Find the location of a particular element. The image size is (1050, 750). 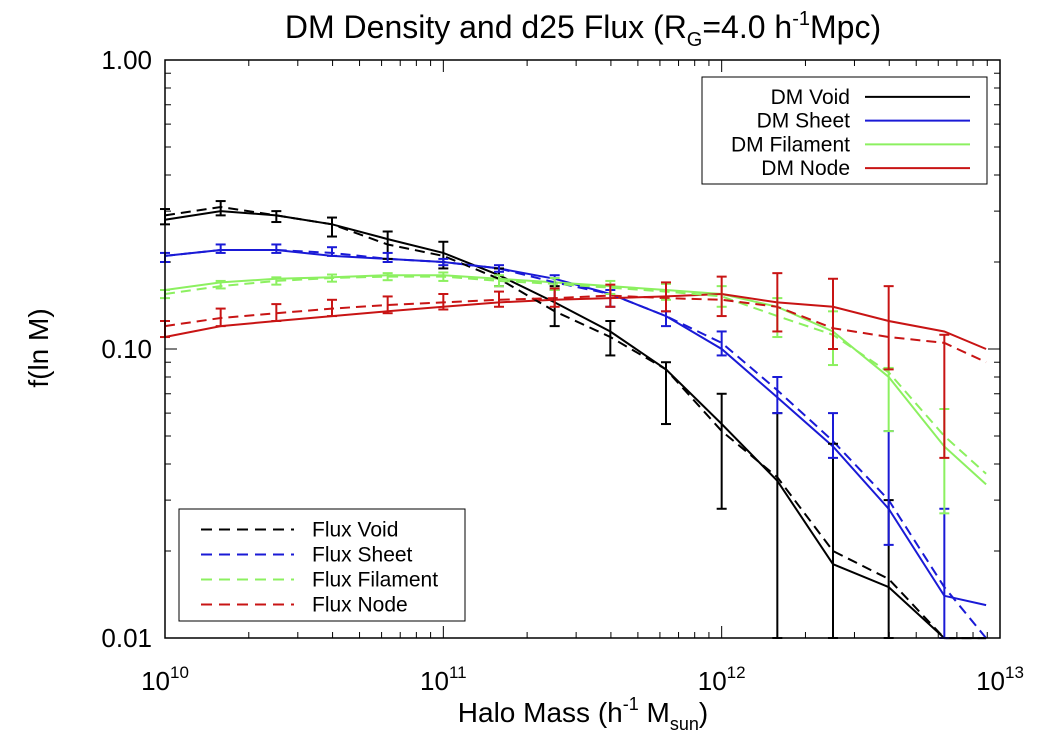

y-axis-label: f(ln M) is located at coordinates (38, 347).